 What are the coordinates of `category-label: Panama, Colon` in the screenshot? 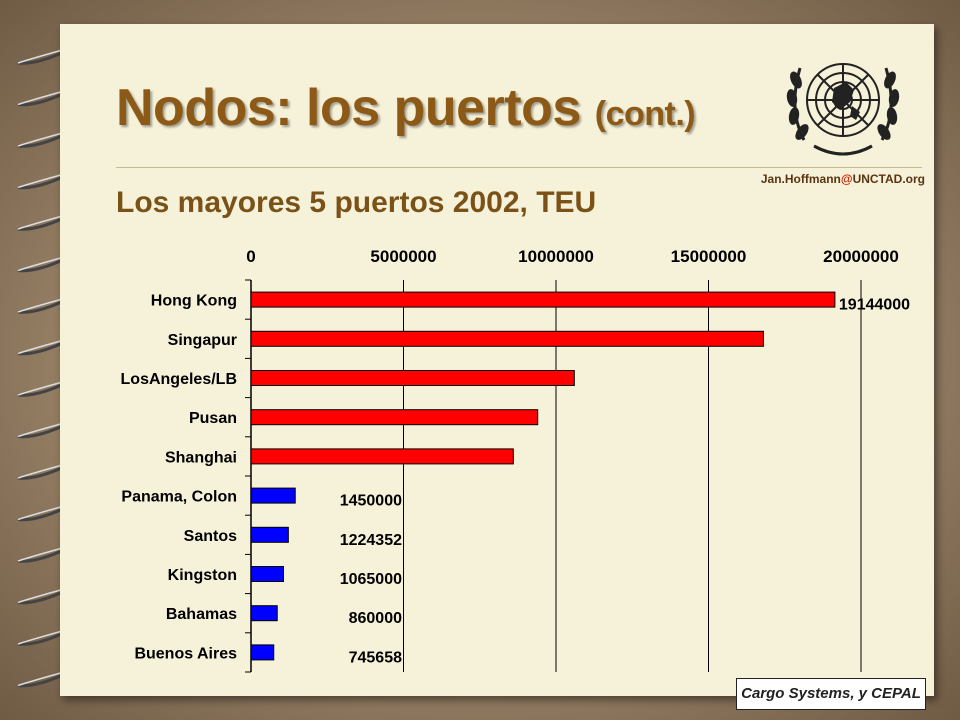 It's located at (179, 497).